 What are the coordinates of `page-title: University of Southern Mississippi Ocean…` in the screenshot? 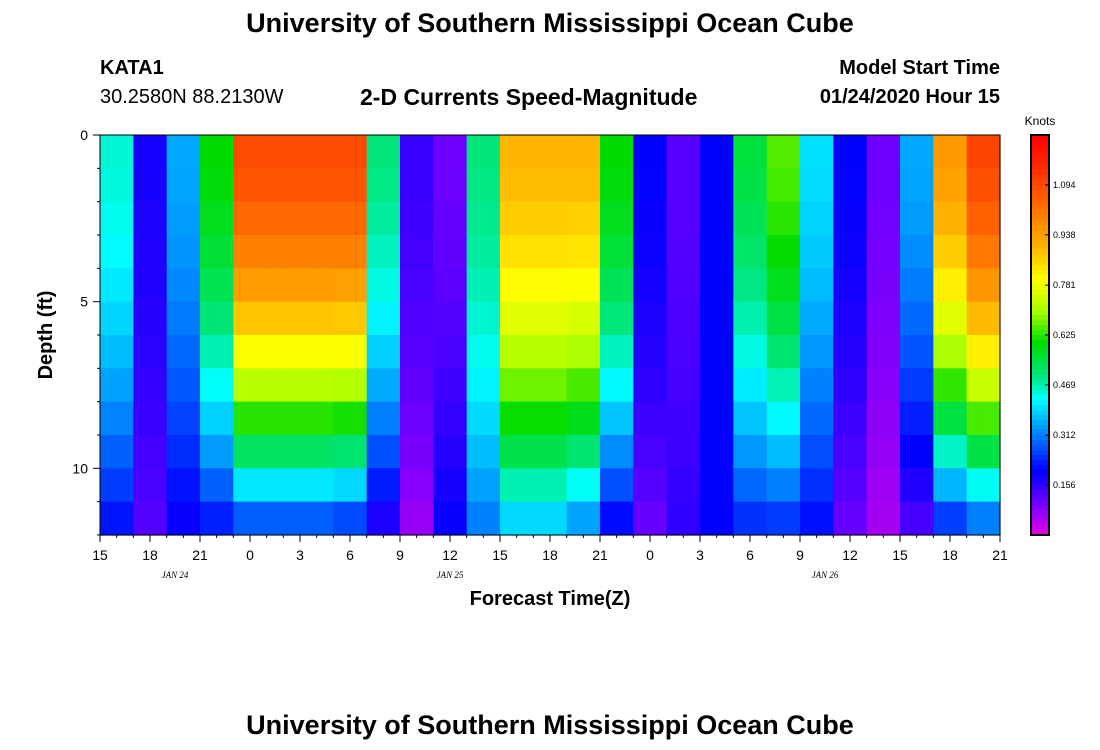 It's located at (550, 23).